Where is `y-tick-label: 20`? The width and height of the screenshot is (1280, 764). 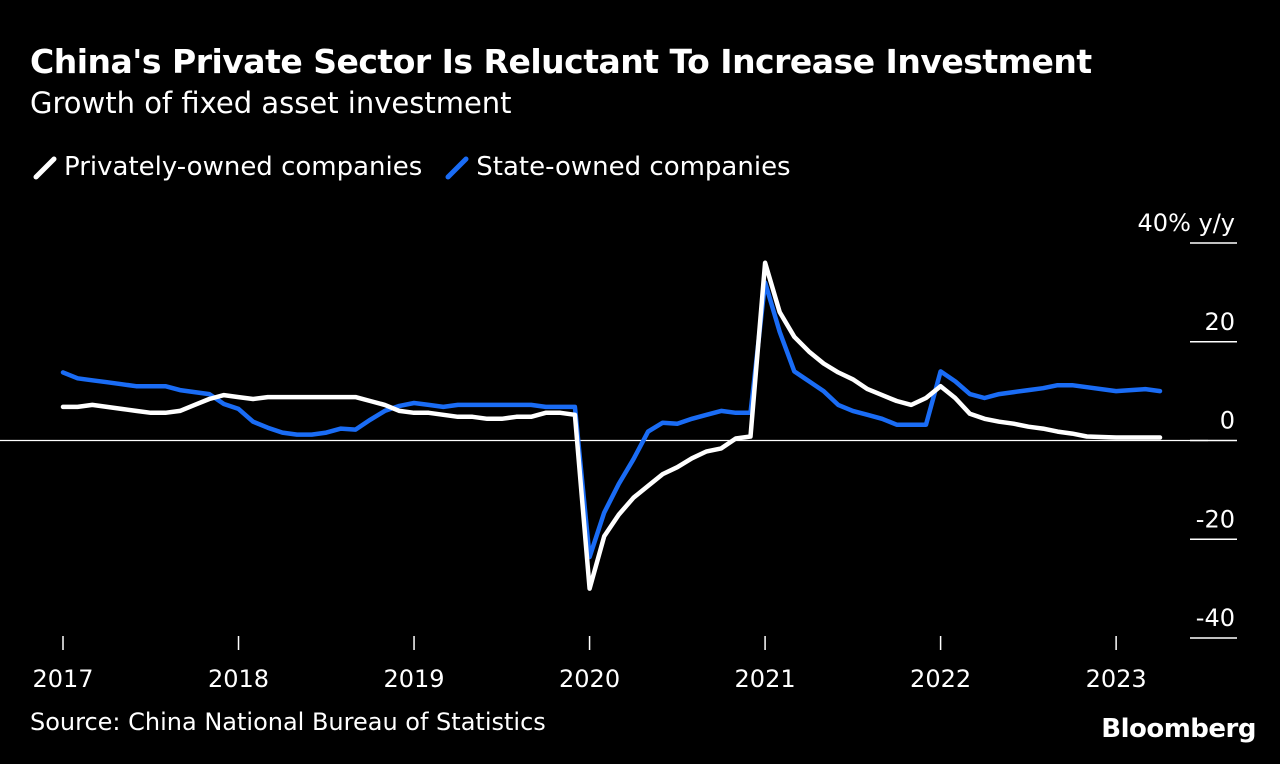
y-tick-label: 20 is located at coordinates (1219, 322).